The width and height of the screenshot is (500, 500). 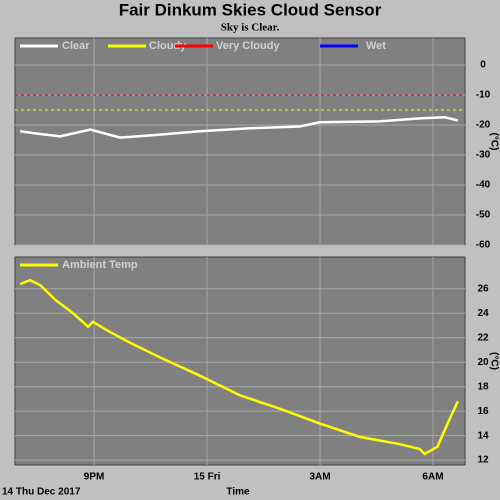 I want to click on y-tick-label: 26, so click(x=483, y=288).